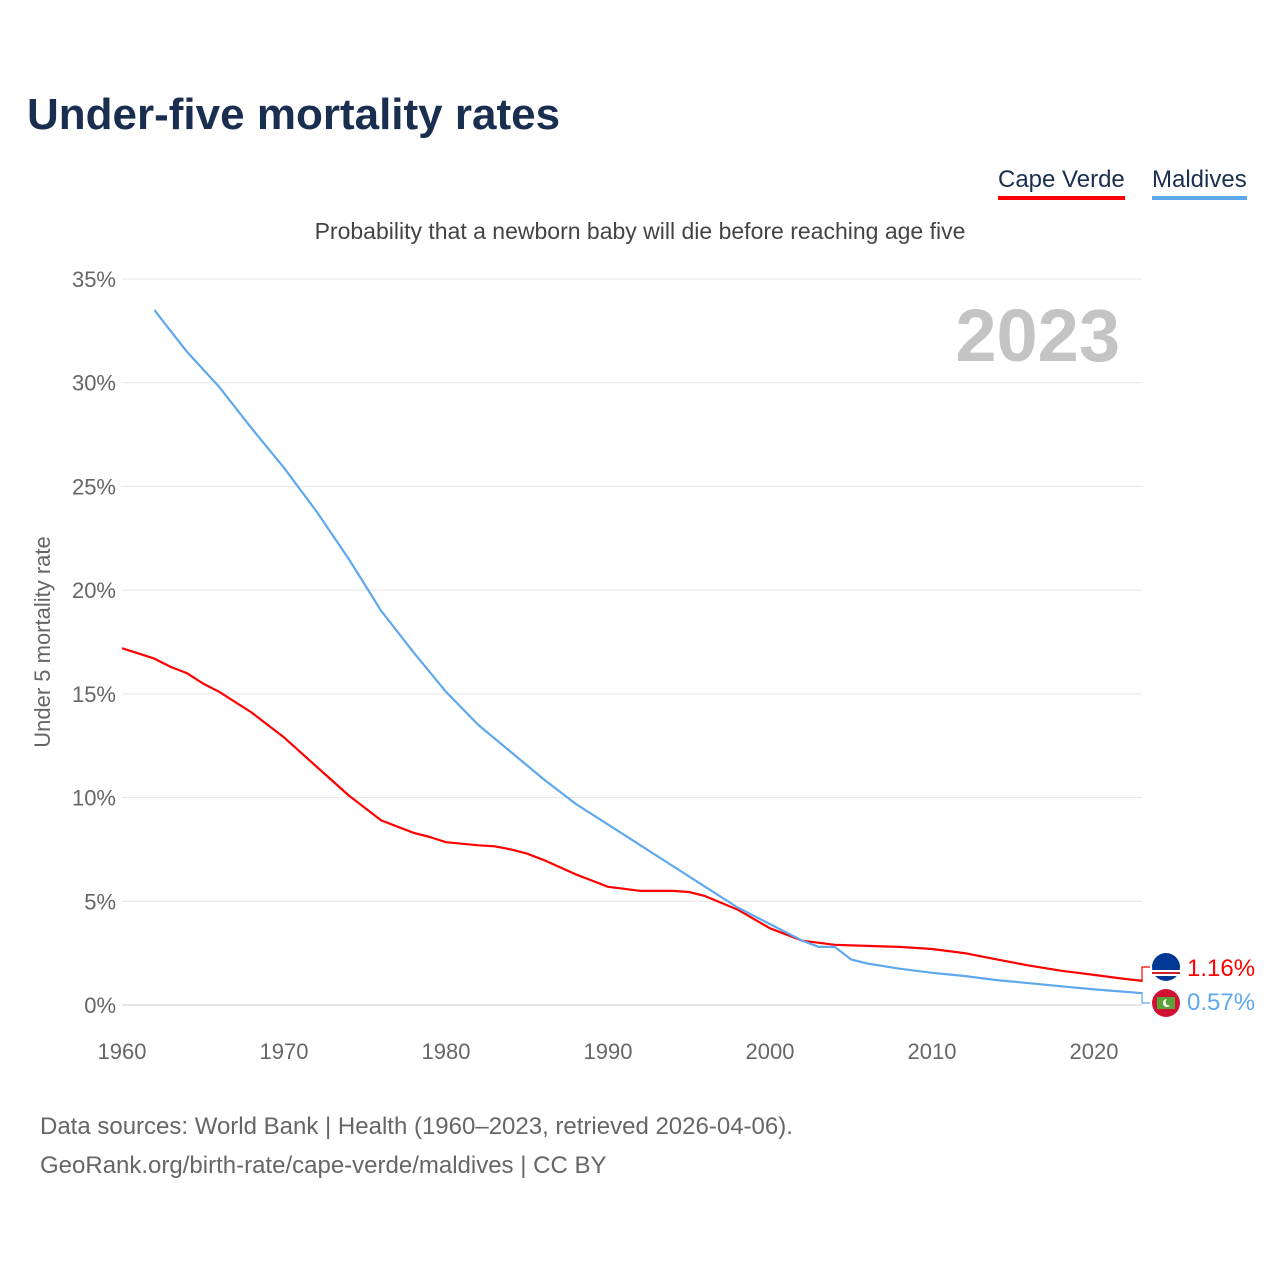 The image size is (1280, 1280). What do you see at coordinates (284, 1051) in the screenshot?
I see `x-tick-label: 1970` at bounding box center [284, 1051].